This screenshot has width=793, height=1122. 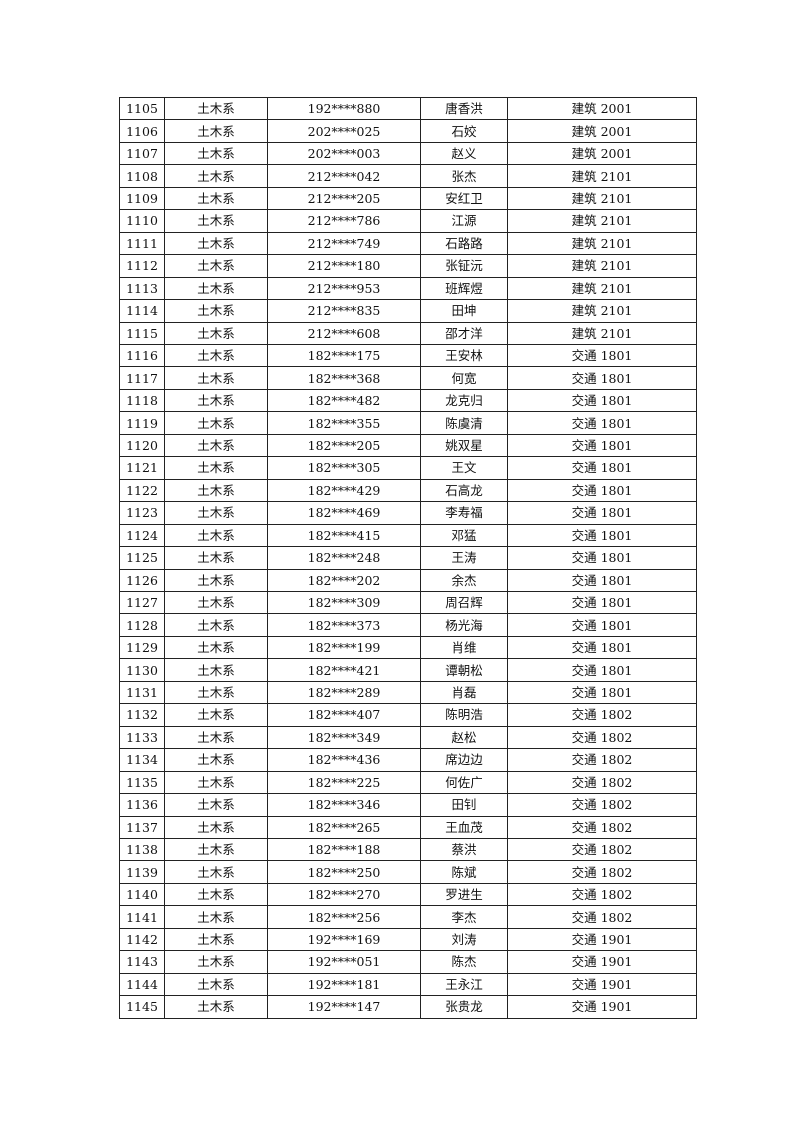 What do you see at coordinates (142, 692) in the screenshot?
I see `row-number-cell: 1131` at bounding box center [142, 692].